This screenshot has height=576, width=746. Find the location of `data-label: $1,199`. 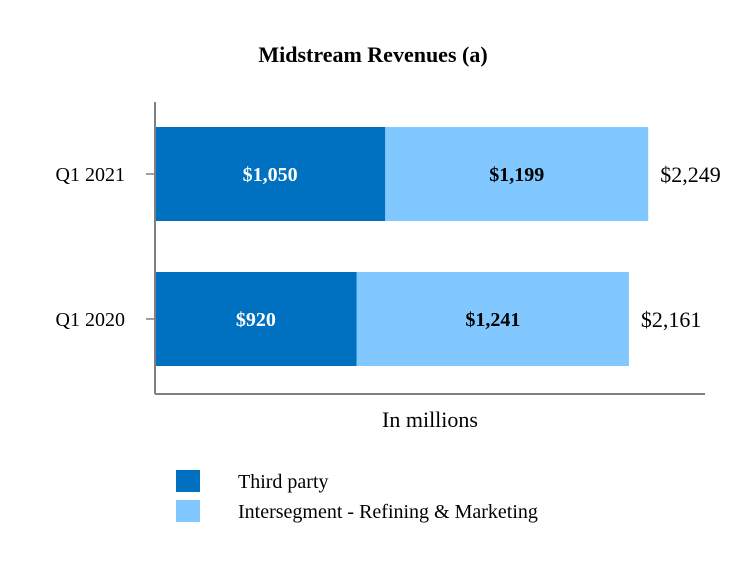

data-label: $1,199 is located at coordinates (516, 175).